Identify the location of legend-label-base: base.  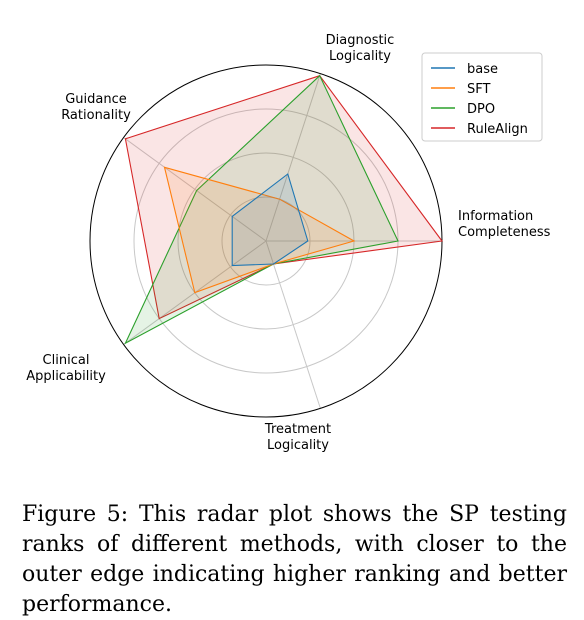
(482, 69).